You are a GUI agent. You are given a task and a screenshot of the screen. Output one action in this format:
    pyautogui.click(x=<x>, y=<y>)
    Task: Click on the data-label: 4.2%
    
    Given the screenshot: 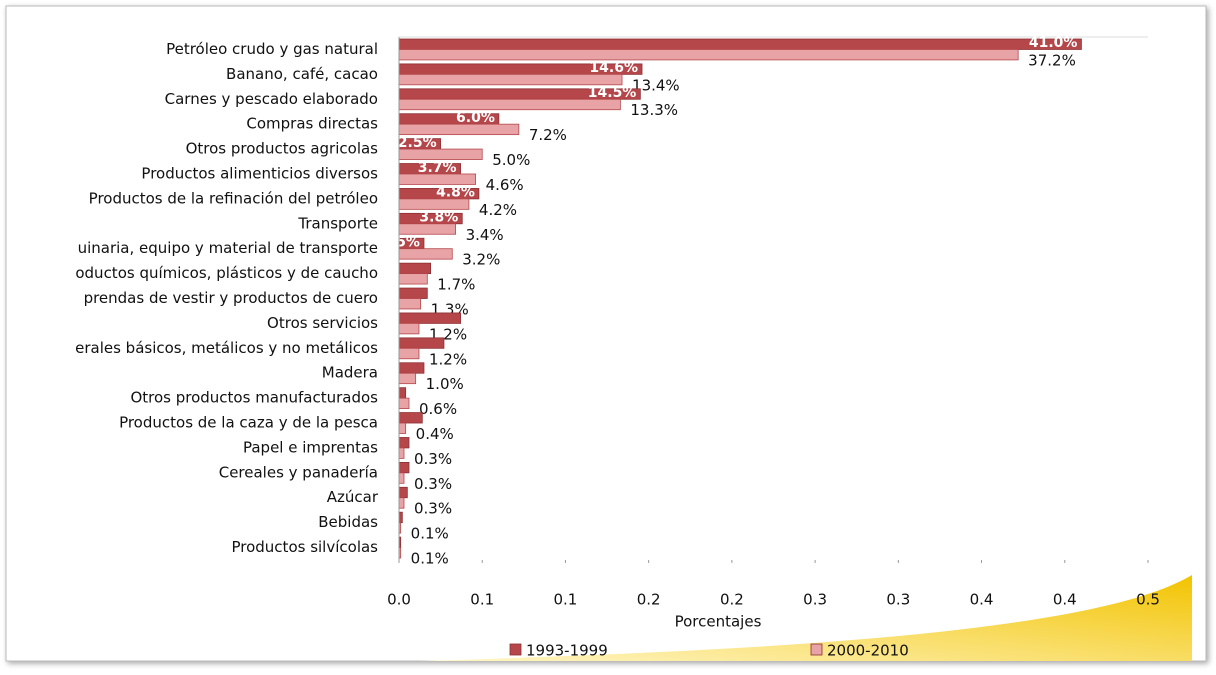 What is the action you would take?
    pyautogui.click(x=498, y=210)
    